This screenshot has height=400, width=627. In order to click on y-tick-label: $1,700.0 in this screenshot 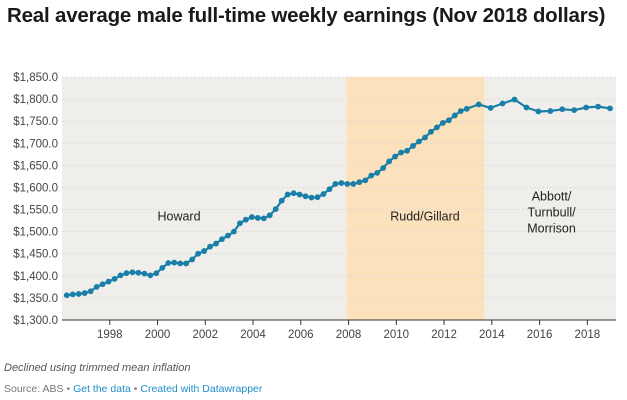, I will do `click(35, 144)`.